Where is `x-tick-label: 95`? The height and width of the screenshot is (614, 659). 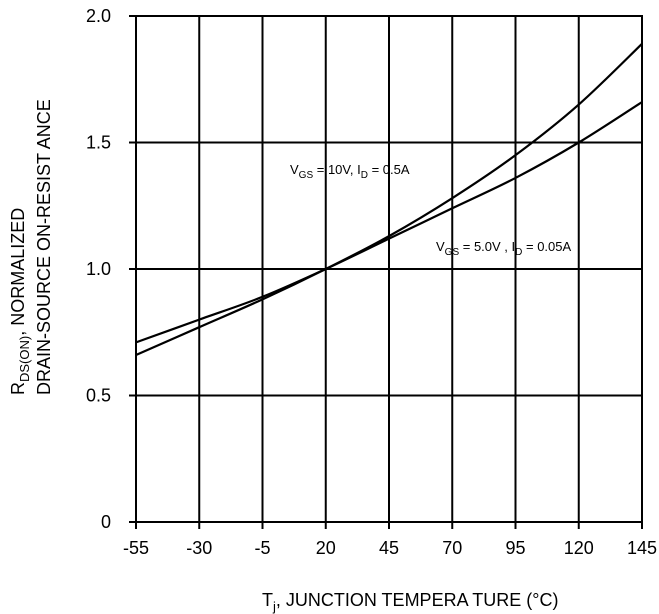 x-tick-label: 95 is located at coordinates (515, 548).